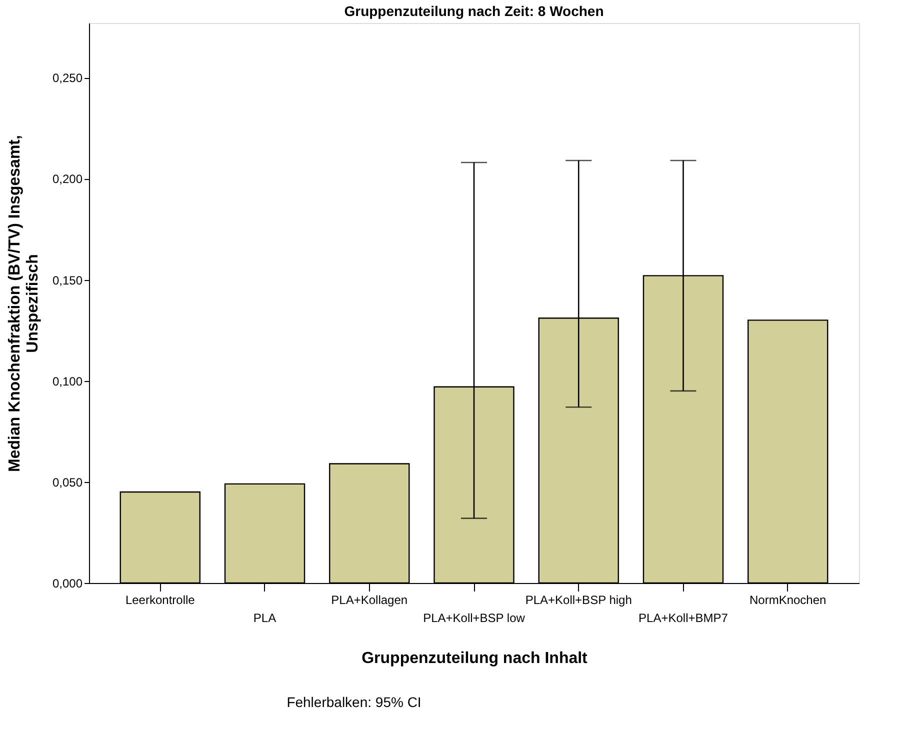 The image size is (912, 733). What do you see at coordinates (474, 11) in the screenshot?
I see `chart-title: Gruppenzuteilung nach Zeit: 8 Wochen` at bounding box center [474, 11].